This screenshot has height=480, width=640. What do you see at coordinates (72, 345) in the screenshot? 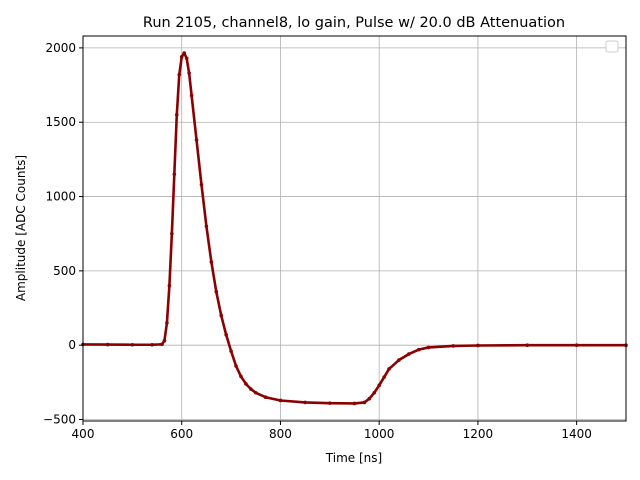
I see `y-tick-label: 0` at bounding box center [72, 345].